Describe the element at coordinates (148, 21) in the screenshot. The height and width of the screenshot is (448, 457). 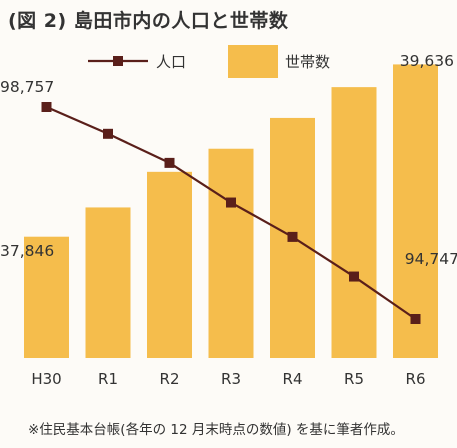
I see `chart-title: (図 2) 島田市内の人口と世帯数` at that location.